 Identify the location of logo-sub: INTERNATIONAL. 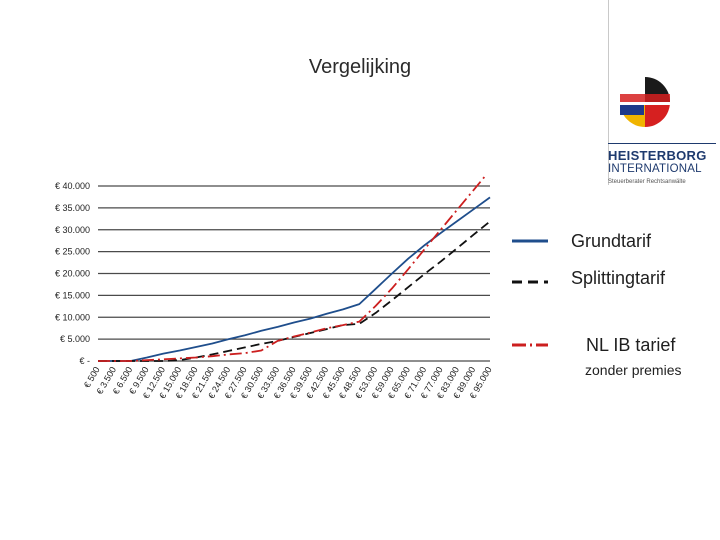
(655, 169).